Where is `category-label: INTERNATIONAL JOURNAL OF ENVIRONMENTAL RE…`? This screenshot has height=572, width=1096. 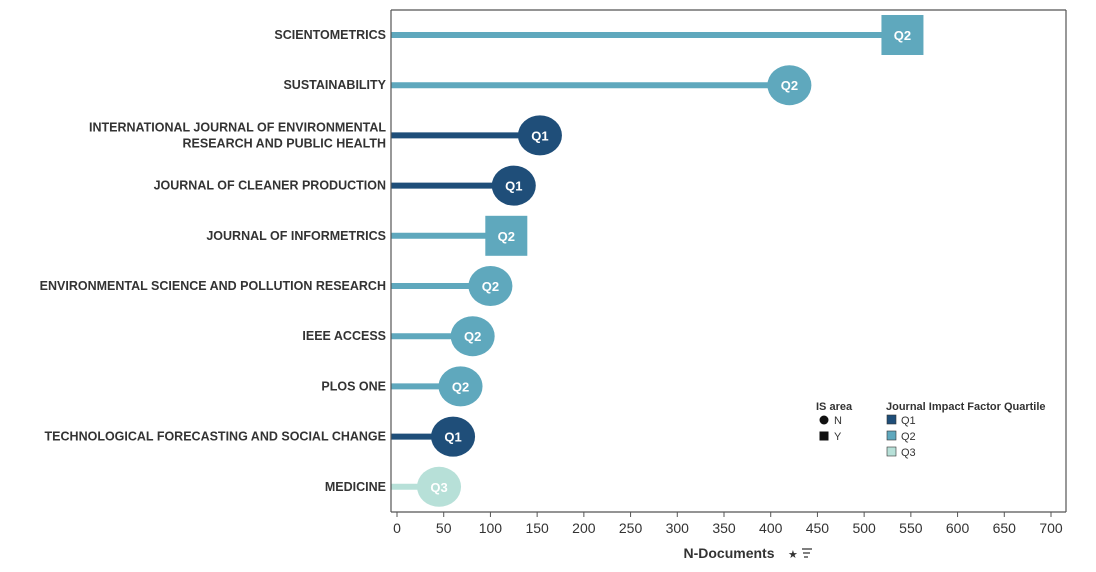 category-label: INTERNATIONAL JOURNAL OF ENVIRONMENTAL RE… is located at coordinates (237, 135).